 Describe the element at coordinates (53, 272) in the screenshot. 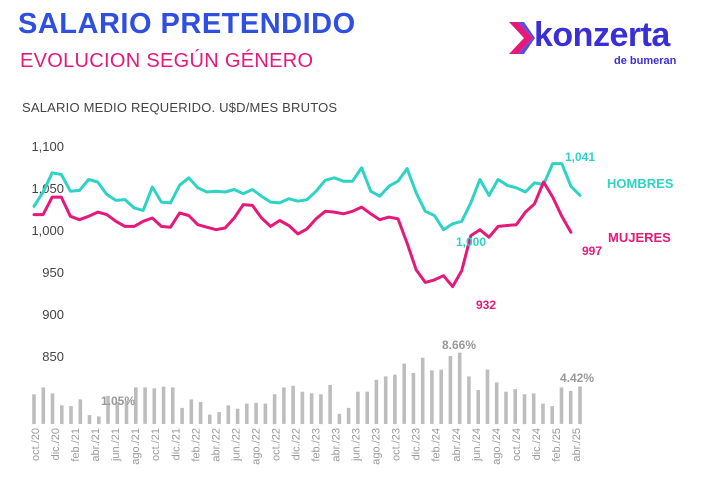

I see `y-tick-label: 950` at that location.